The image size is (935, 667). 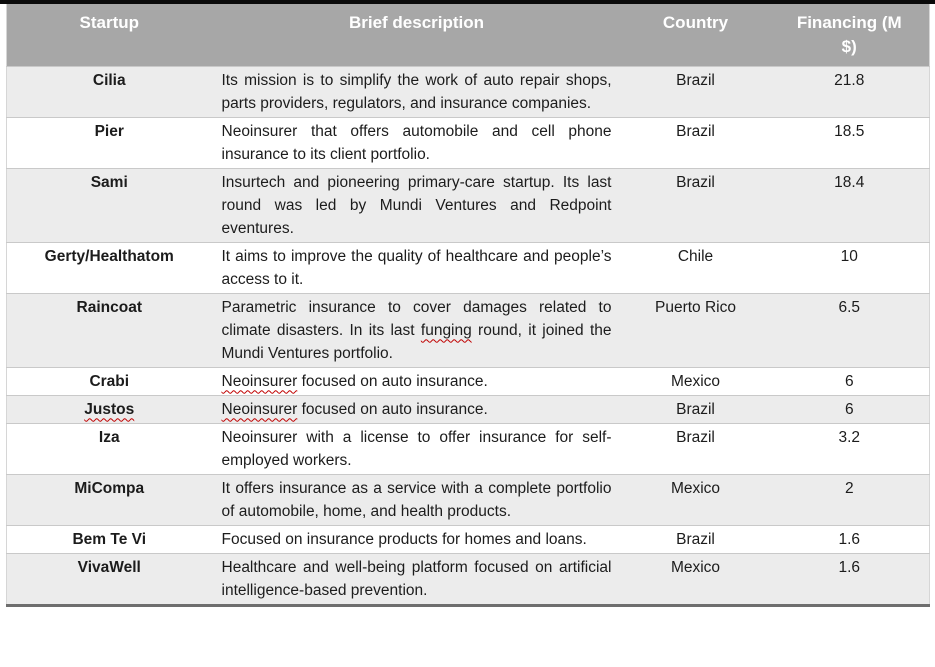 I want to click on column-header-financing: Financing (M $), so click(x=849, y=35).